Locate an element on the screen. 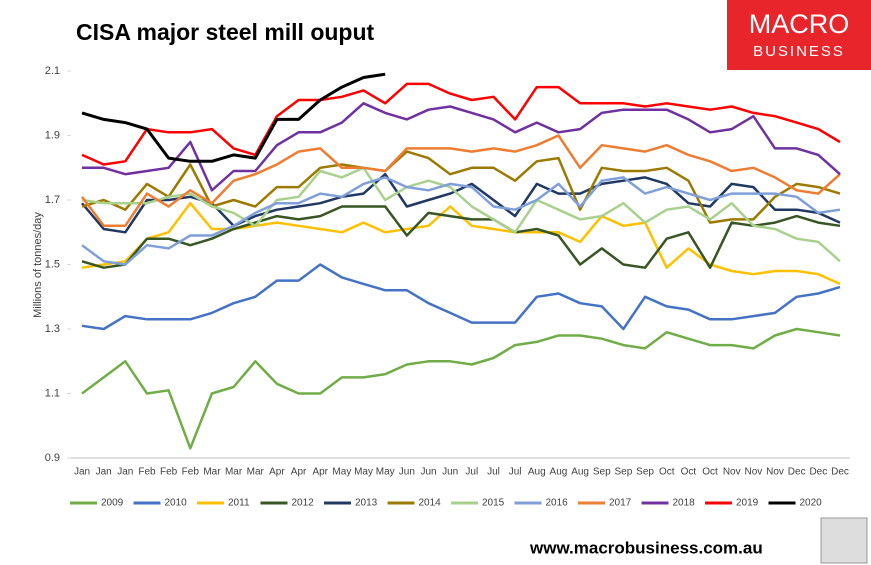 The height and width of the screenshot is (565, 871). y-tick-label: 0.9 is located at coordinates (52, 458).